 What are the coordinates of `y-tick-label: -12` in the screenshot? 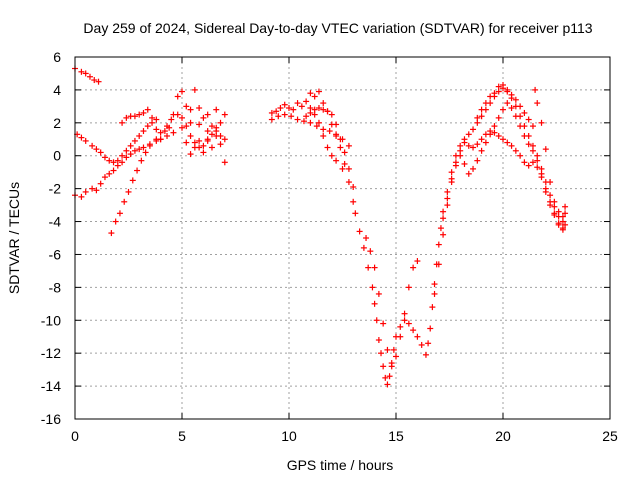 It's located at (51, 353).